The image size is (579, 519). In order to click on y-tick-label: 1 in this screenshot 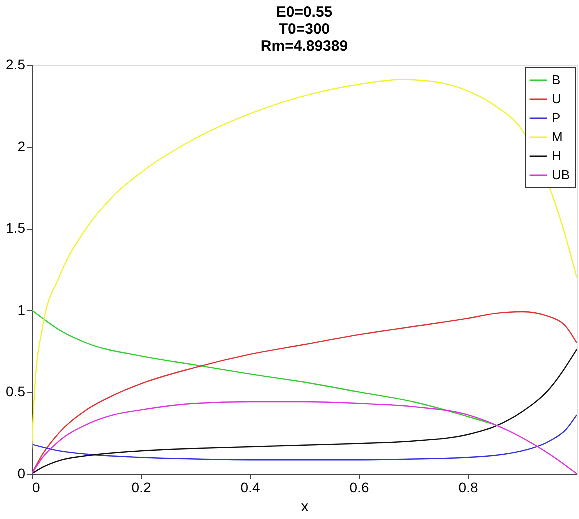, I will do `click(22, 310)`.